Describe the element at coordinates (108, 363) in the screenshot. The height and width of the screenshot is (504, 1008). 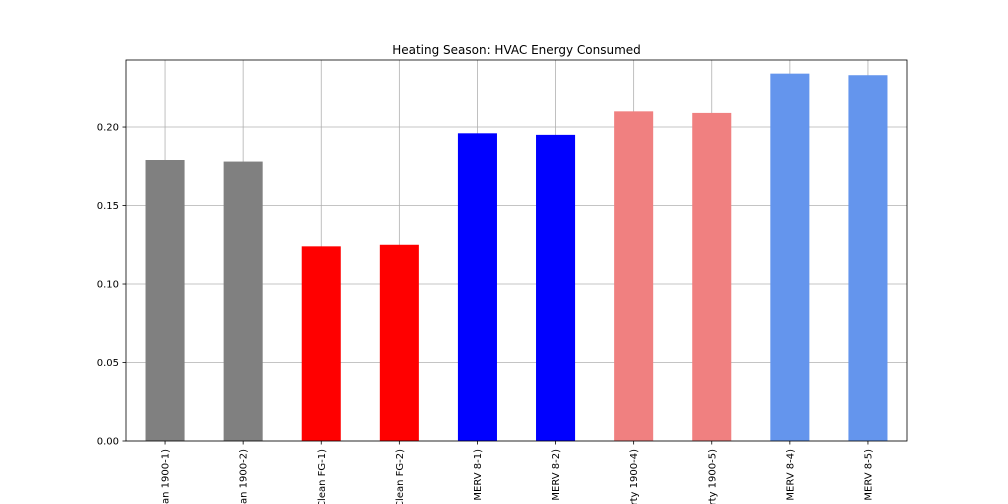
I see `y-tick-label: 0.05` at that location.